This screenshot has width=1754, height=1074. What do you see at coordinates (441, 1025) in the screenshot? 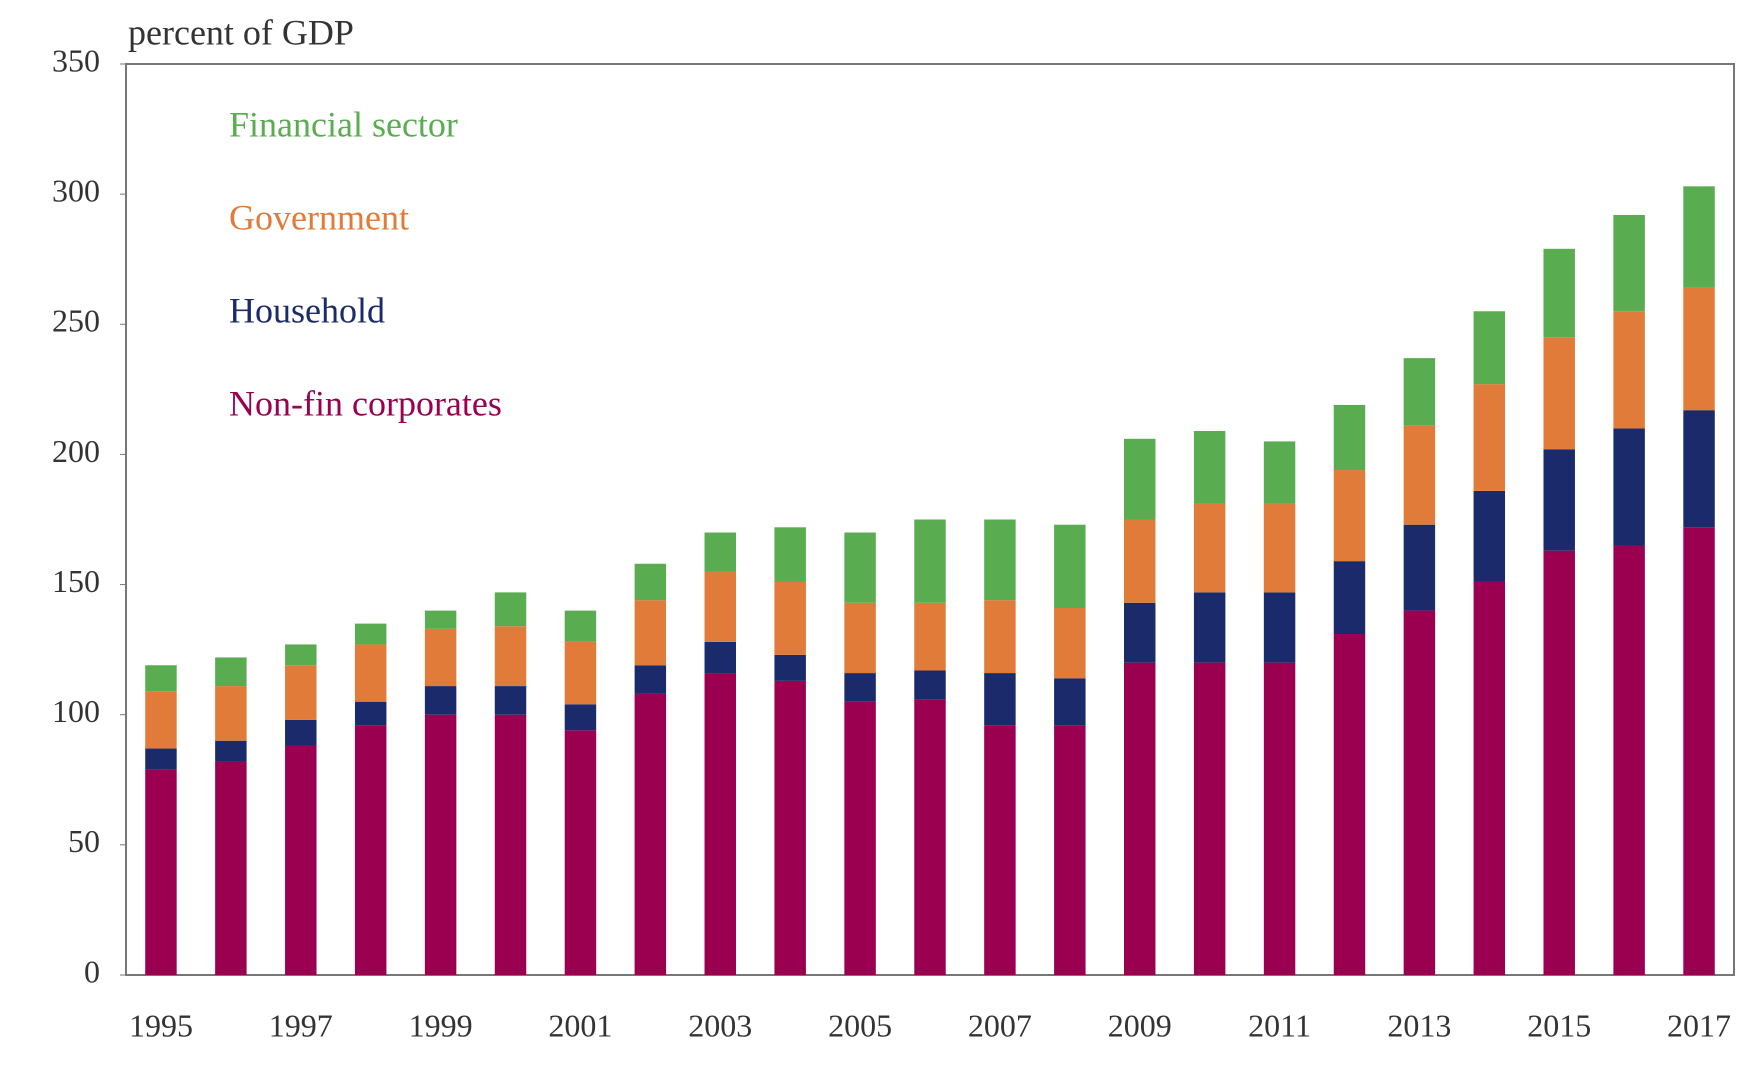
I see `x-tick-label: 1999` at bounding box center [441, 1025].